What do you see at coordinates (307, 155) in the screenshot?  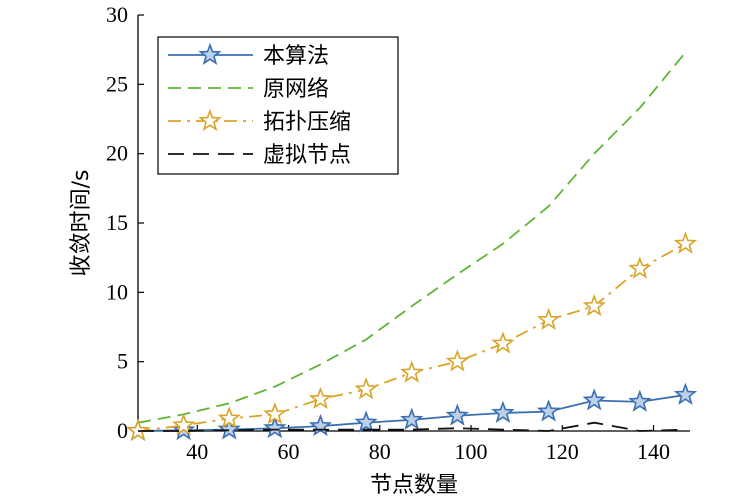 I see `legend-label: 虚拟节点` at bounding box center [307, 155].